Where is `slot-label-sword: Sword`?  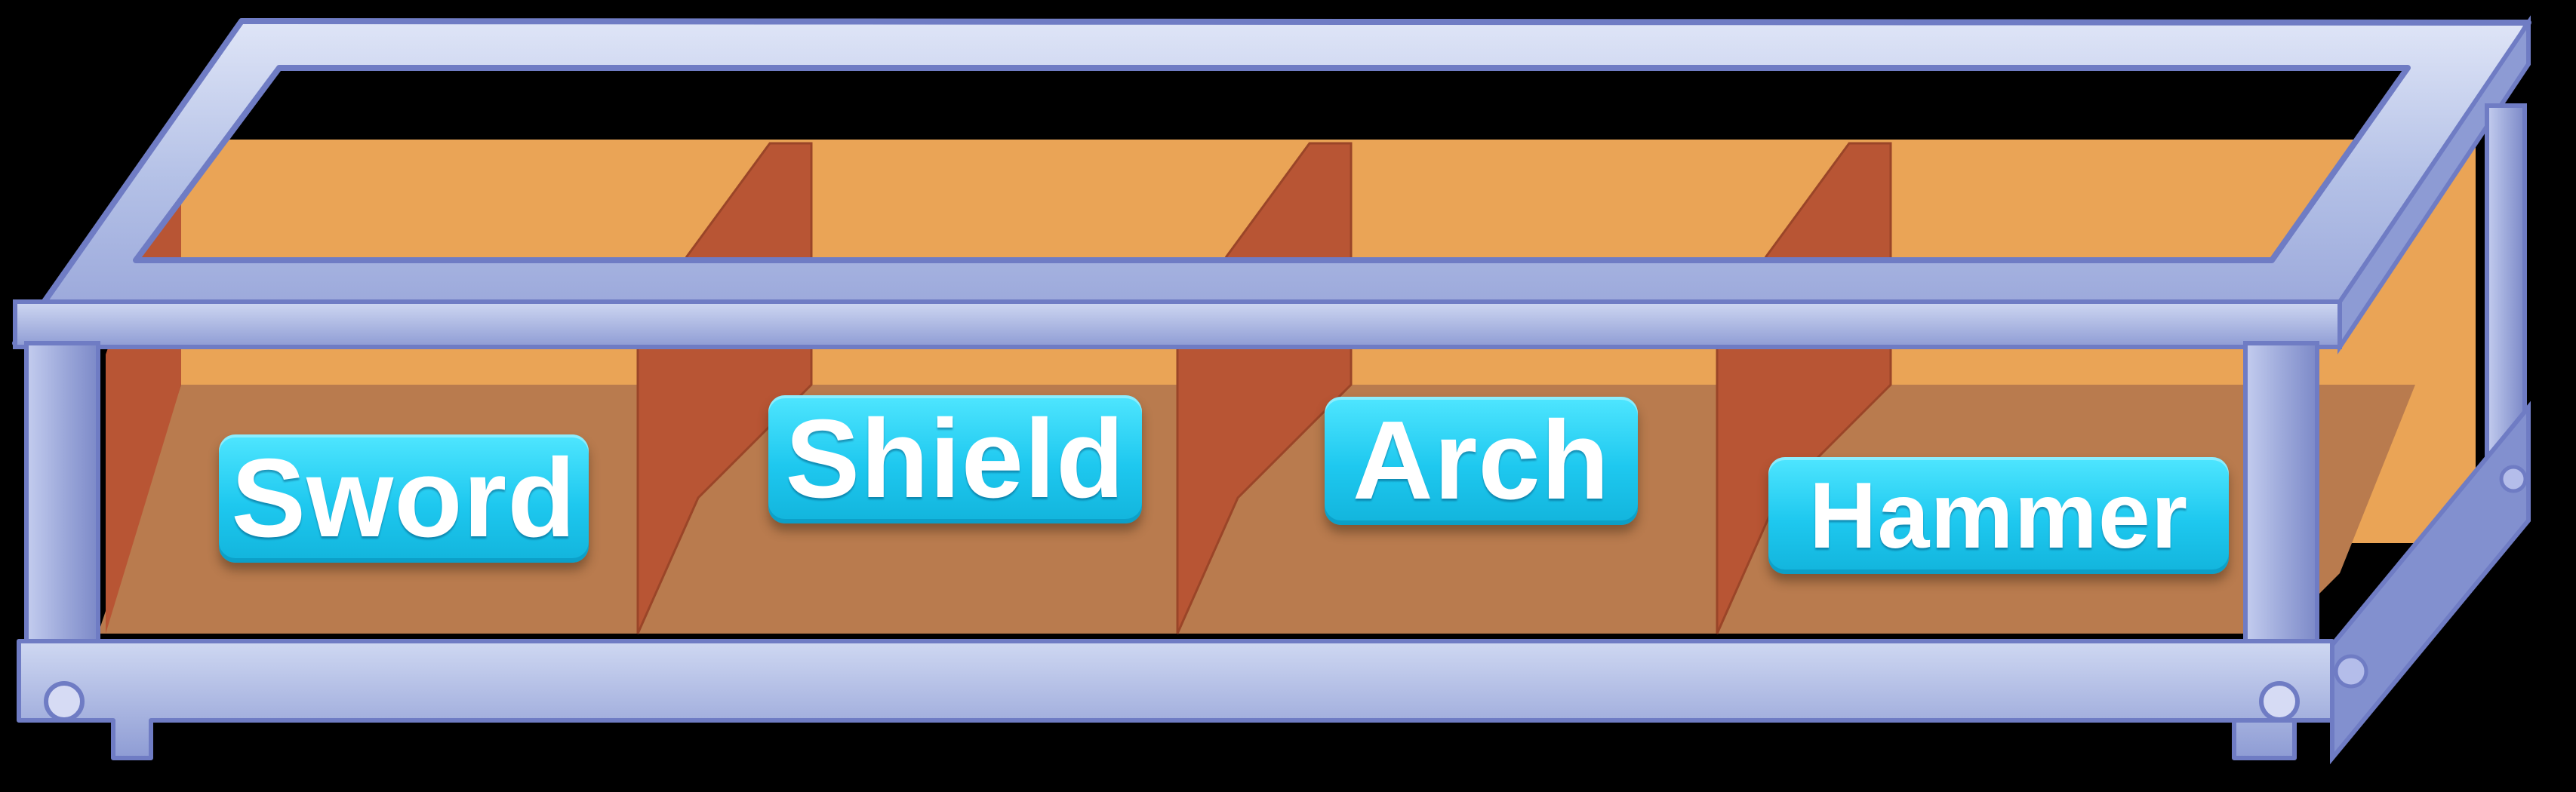 slot-label-sword: Sword is located at coordinates (404, 498).